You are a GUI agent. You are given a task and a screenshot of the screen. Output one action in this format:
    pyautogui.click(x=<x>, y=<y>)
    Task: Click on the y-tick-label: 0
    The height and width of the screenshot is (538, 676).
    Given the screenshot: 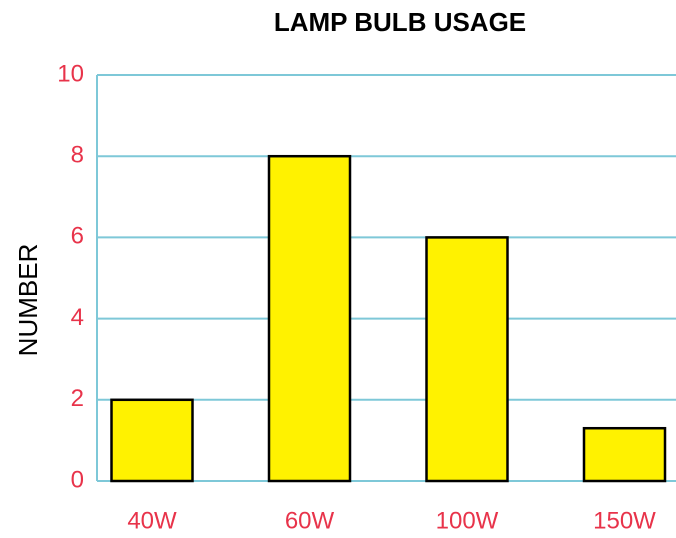 What is the action you would take?
    pyautogui.click(x=77, y=479)
    